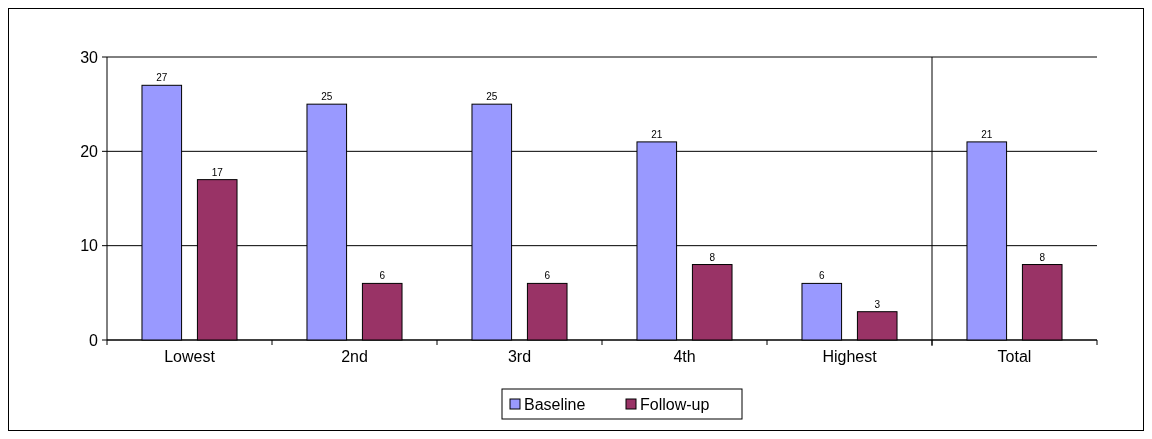  Describe the element at coordinates (1014, 356) in the screenshot. I see `x-tick-label: Total` at that location.